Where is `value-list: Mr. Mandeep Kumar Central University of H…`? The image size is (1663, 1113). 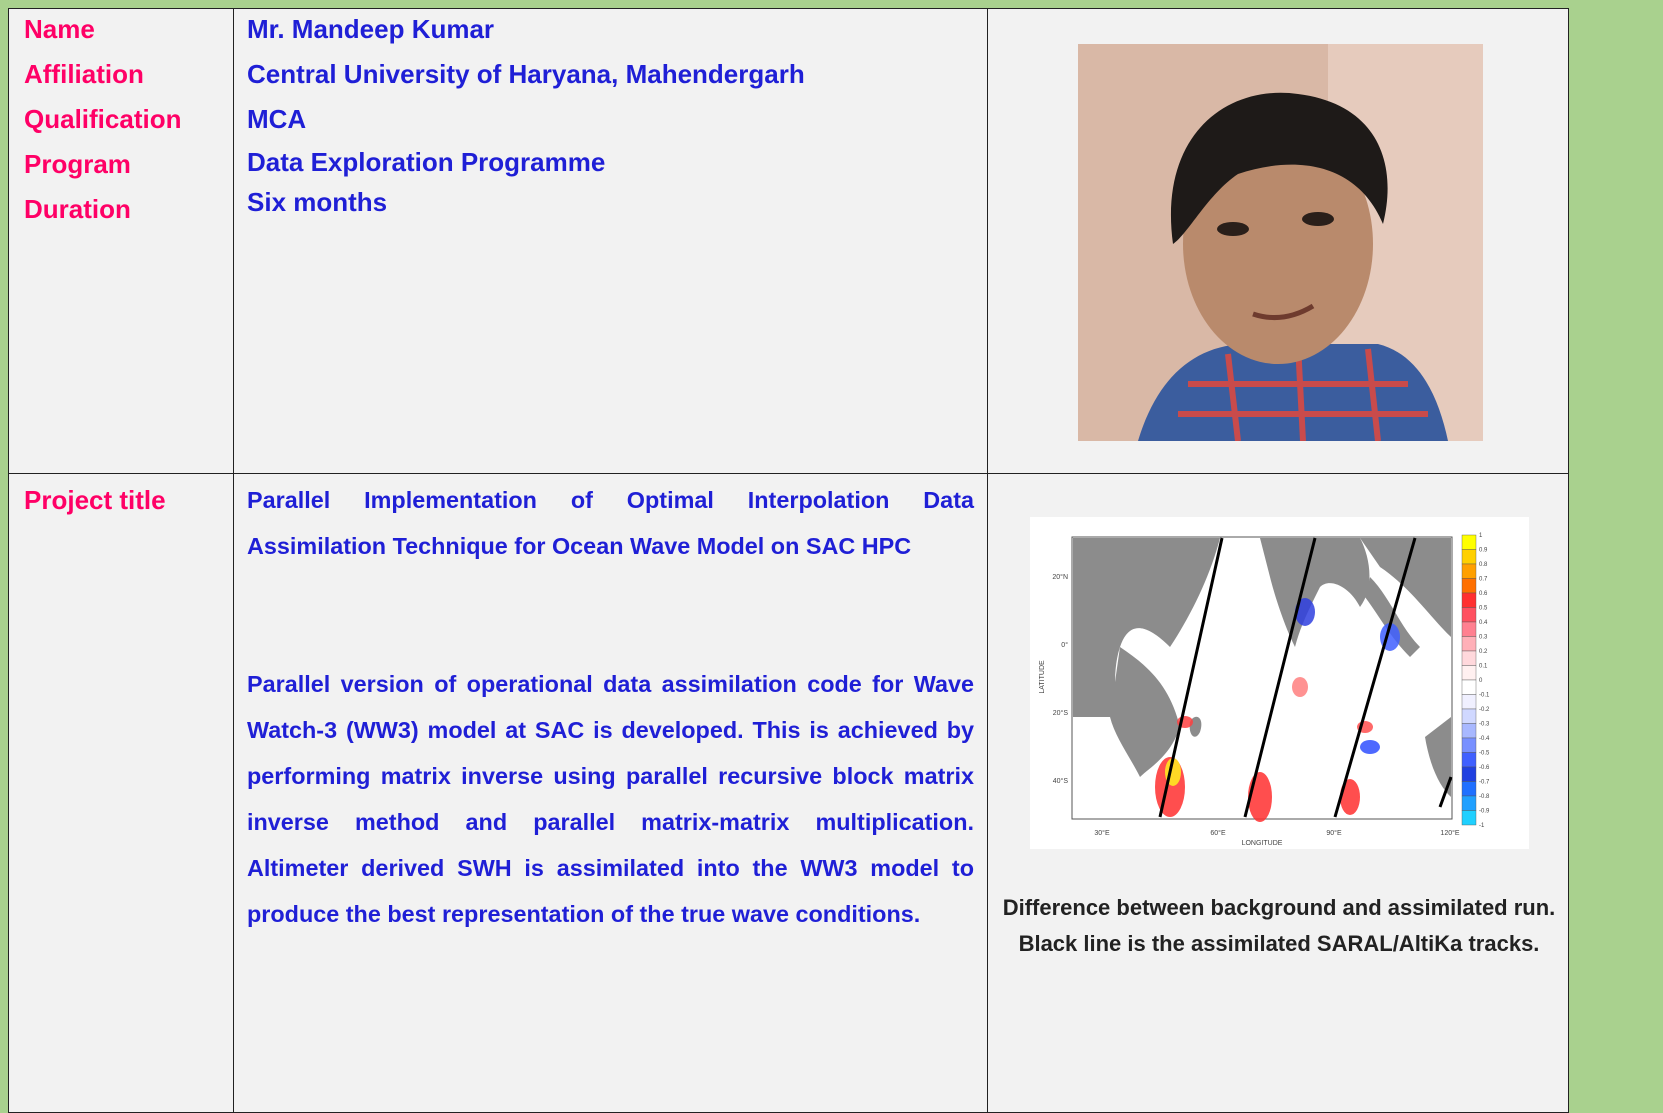
value-list: Mr. Mandeep Kumar Central University of H… is located at coordinates (526, 114).